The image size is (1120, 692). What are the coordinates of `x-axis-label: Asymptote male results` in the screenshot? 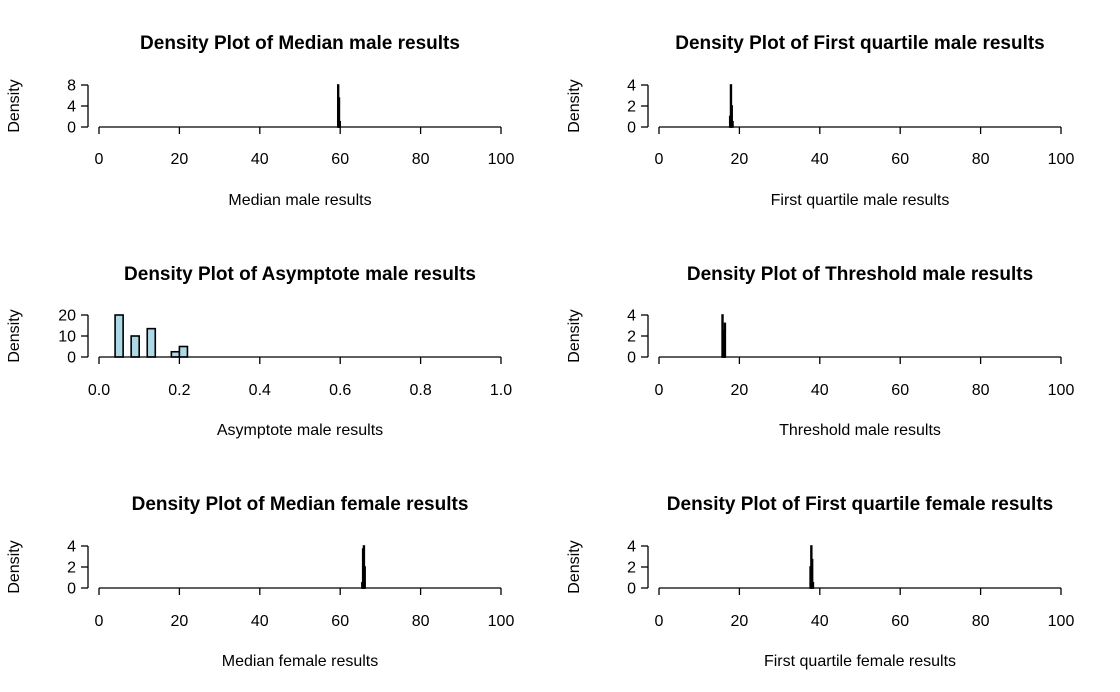 It's located at (300, 430).